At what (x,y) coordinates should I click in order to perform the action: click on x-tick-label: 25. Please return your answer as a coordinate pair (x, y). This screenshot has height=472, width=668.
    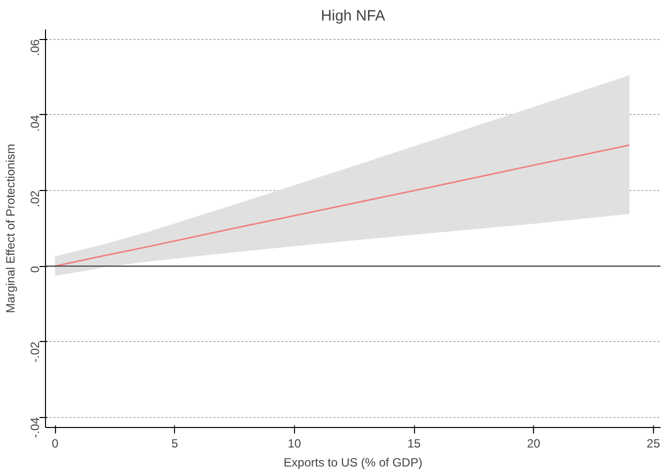
    Looking at the image, I should click on (653, 443).